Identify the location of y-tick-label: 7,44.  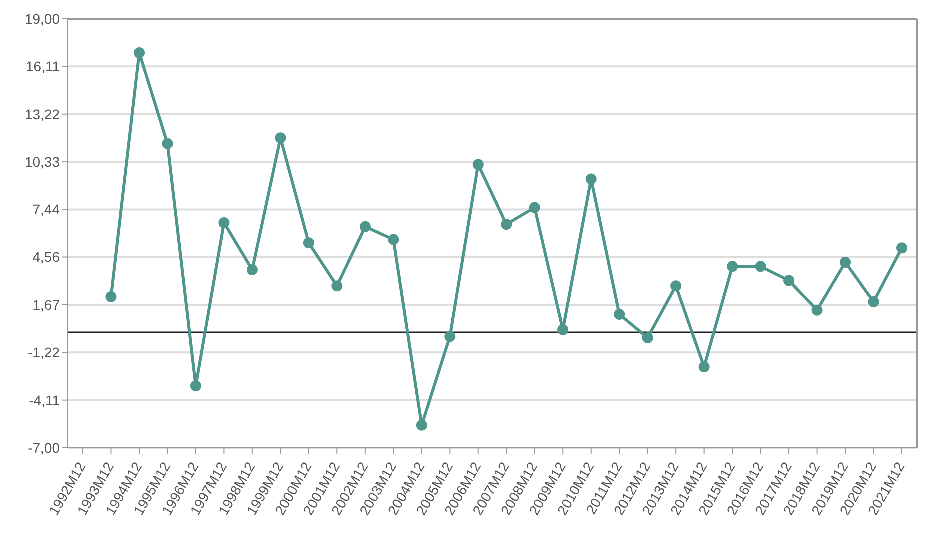
(46, 210).